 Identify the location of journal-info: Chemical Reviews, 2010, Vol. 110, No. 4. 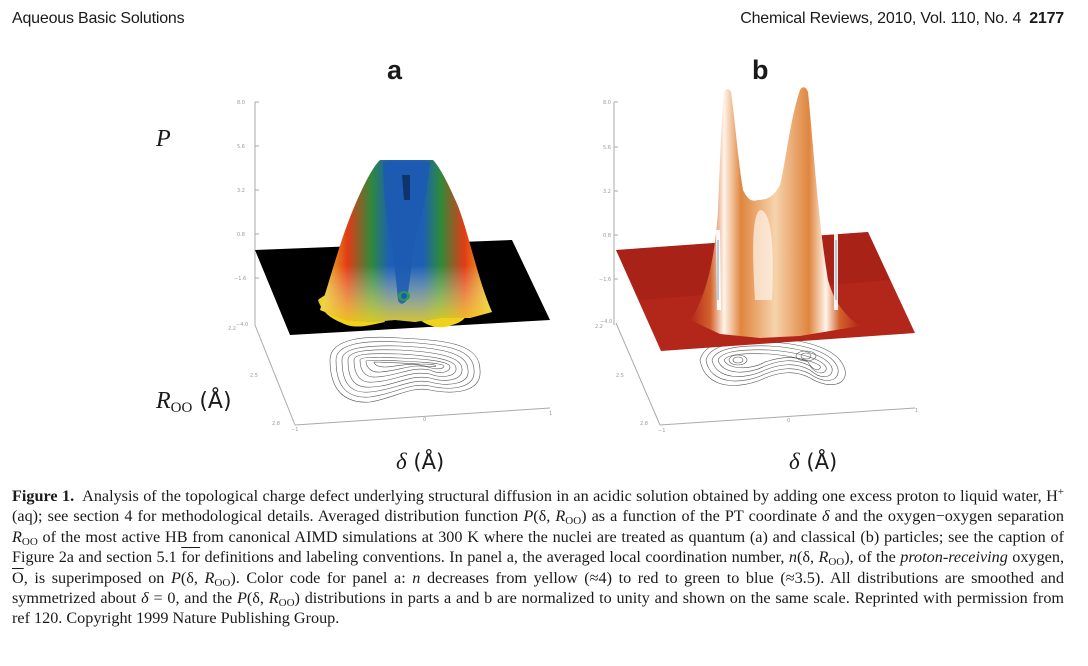
(881, 18).